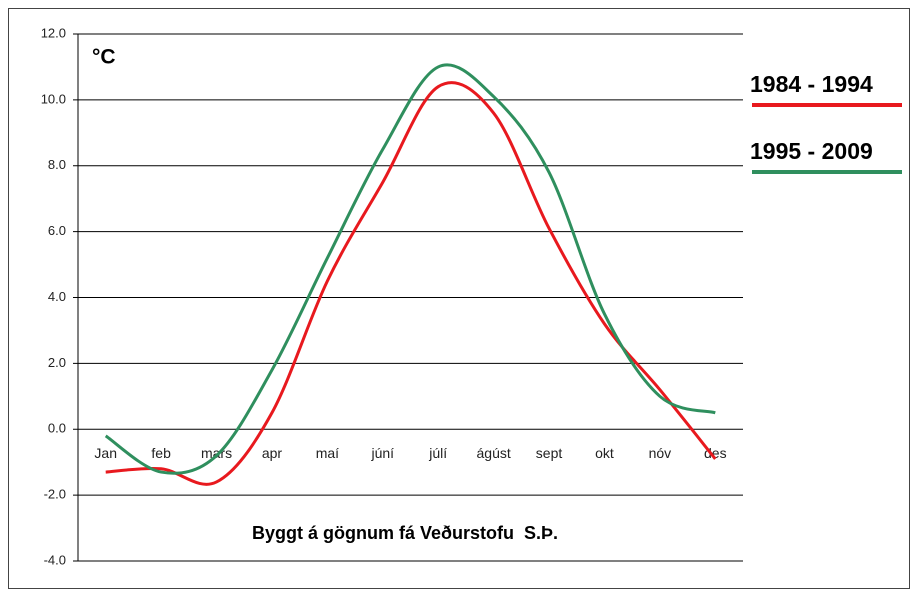 The width and height of the screenshot is (914, 593). What do you see at coordinates (494, 453) in the screenshot?
I see `x-tick-label: ágúst` at bounding box center [494, 453].